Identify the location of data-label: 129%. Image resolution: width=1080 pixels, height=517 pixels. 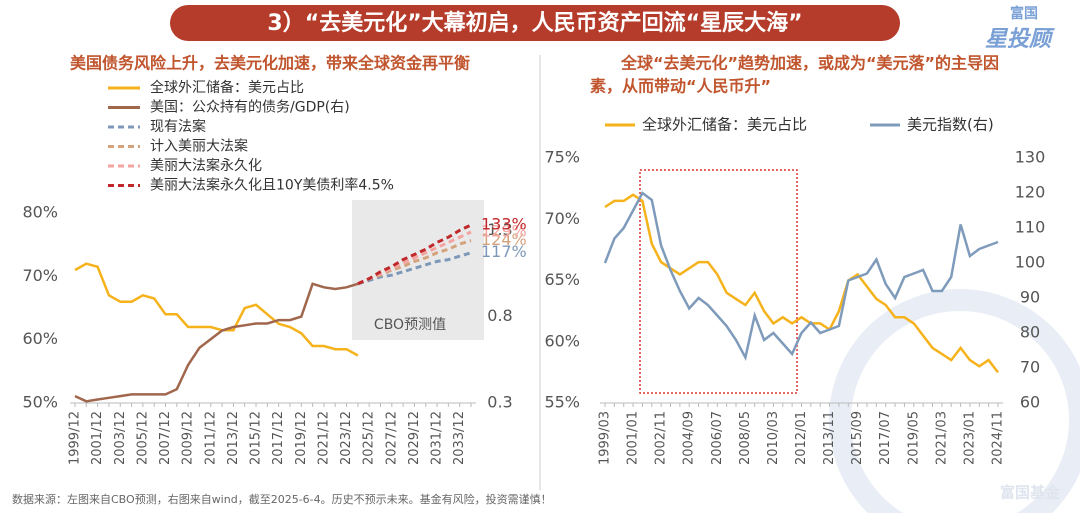
(504, 231).